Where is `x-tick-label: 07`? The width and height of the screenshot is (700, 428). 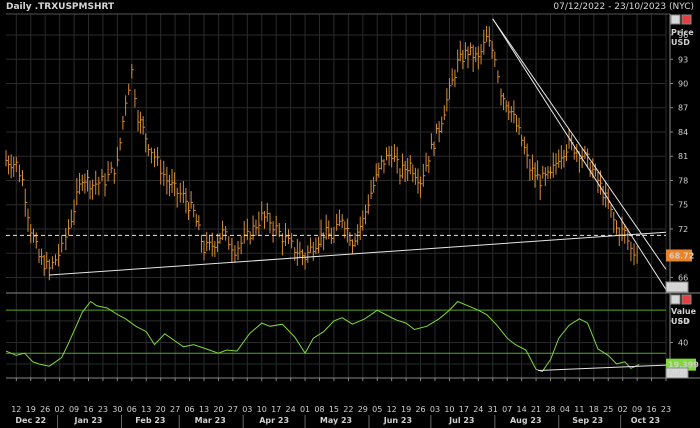 x-tick-label: 07 is located at coordinates (507, 409).